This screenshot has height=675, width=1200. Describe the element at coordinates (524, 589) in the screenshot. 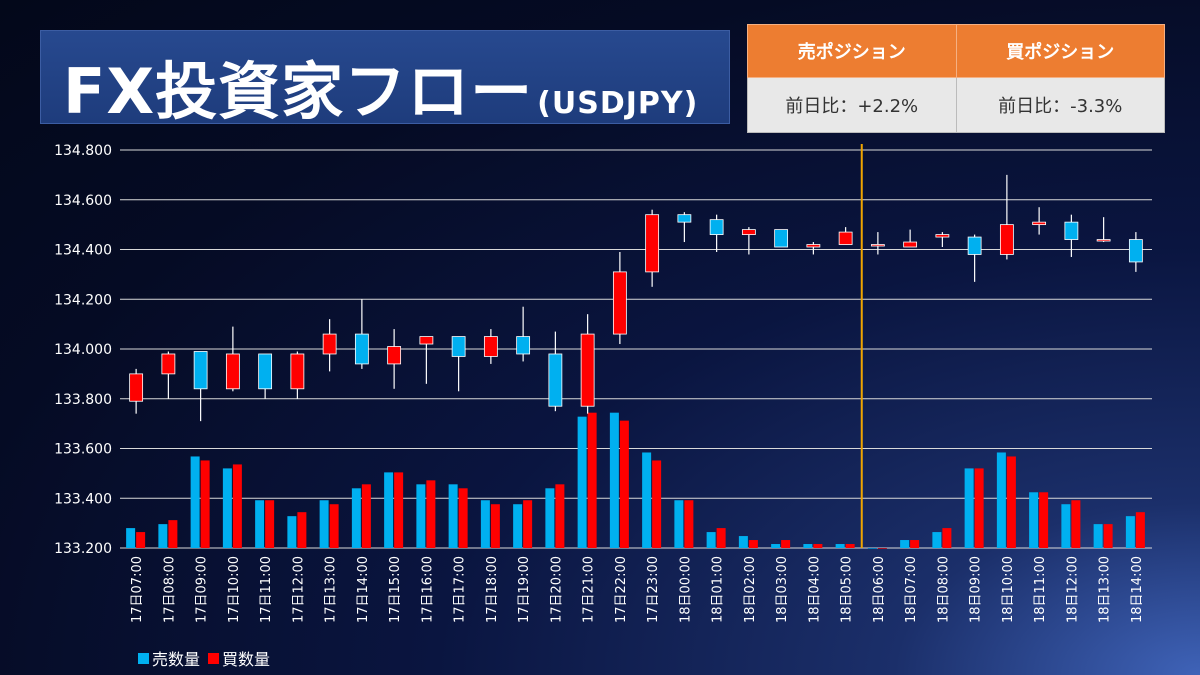

I see `x-tick-label: 17日19:00` at that location.